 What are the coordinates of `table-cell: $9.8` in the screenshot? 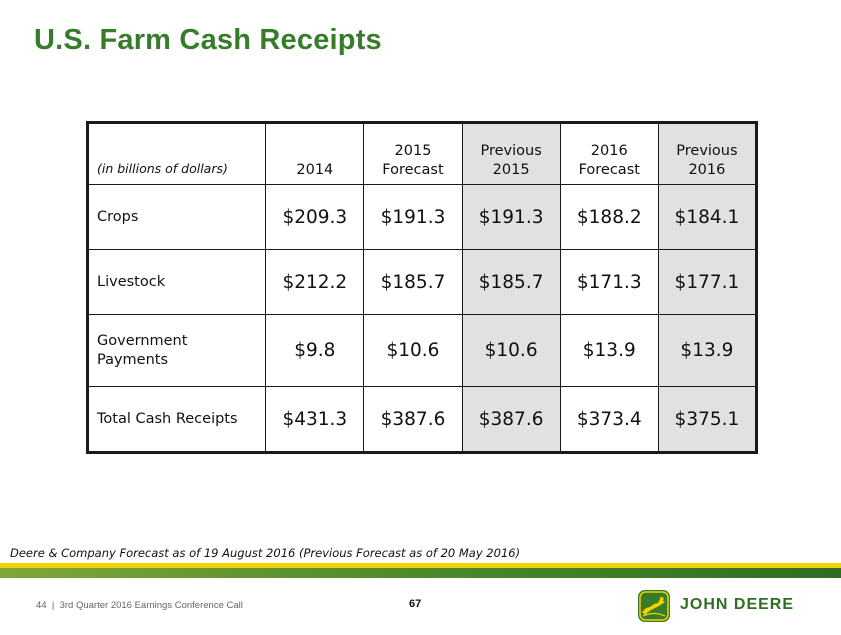 It's located at (315, 350).